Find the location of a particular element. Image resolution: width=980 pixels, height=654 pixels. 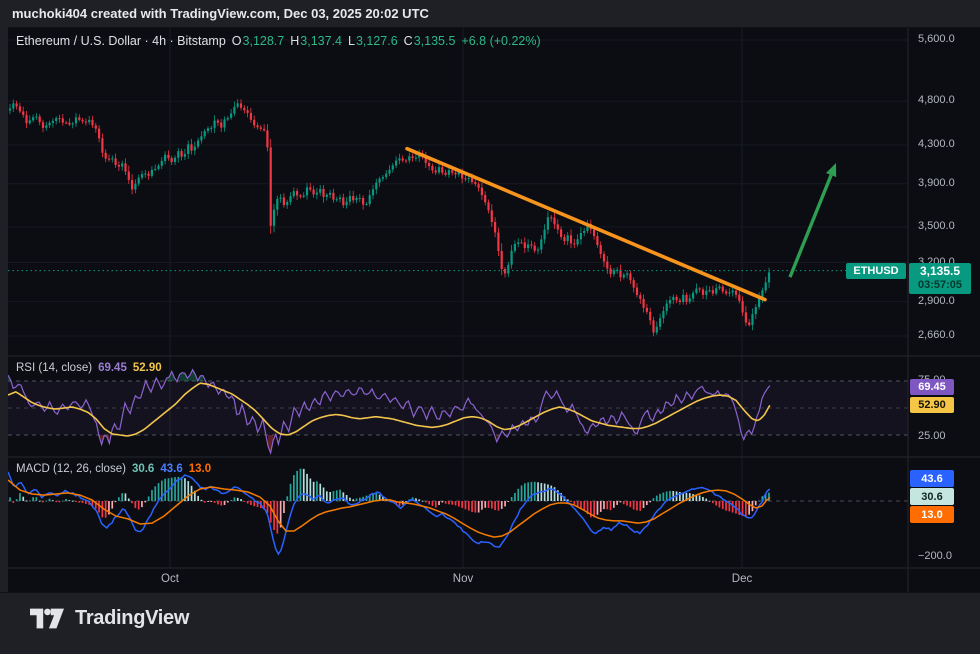

price-tick-label: 2,900.0 is located at coordinates (936, 300).